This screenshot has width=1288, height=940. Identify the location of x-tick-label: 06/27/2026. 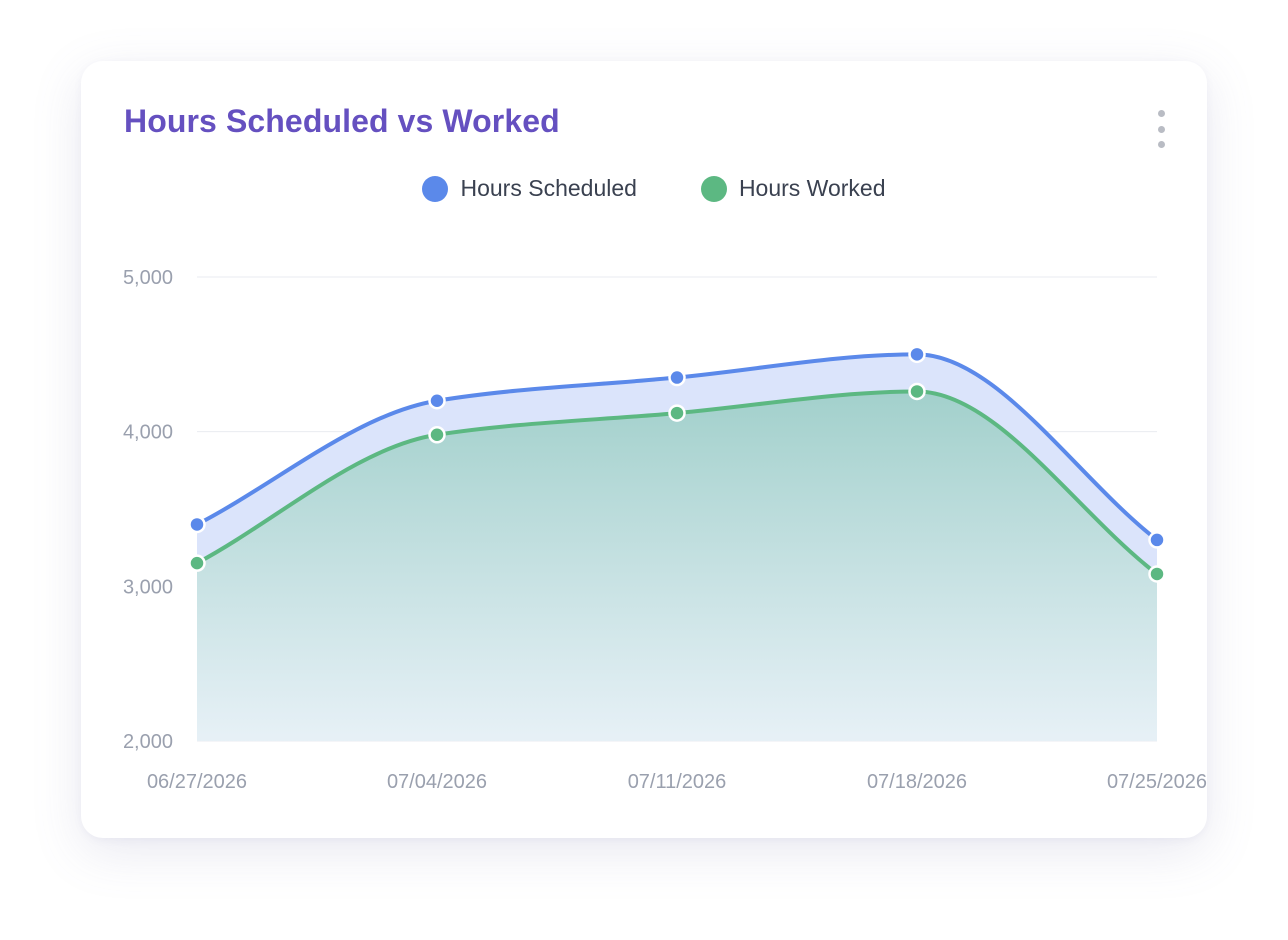
(197, 782).